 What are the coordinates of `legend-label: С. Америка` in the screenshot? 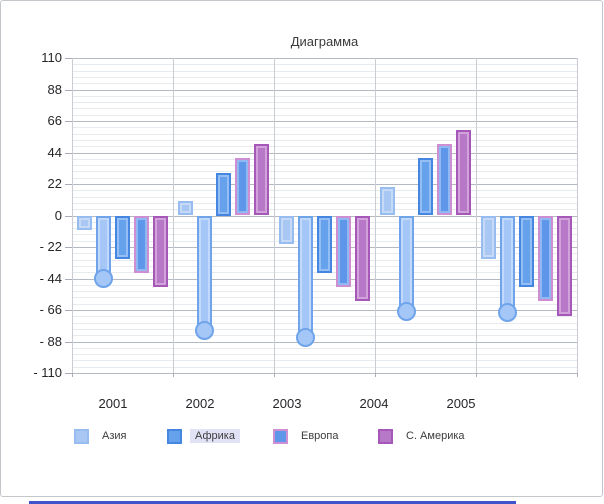 It's located at (435, 436).